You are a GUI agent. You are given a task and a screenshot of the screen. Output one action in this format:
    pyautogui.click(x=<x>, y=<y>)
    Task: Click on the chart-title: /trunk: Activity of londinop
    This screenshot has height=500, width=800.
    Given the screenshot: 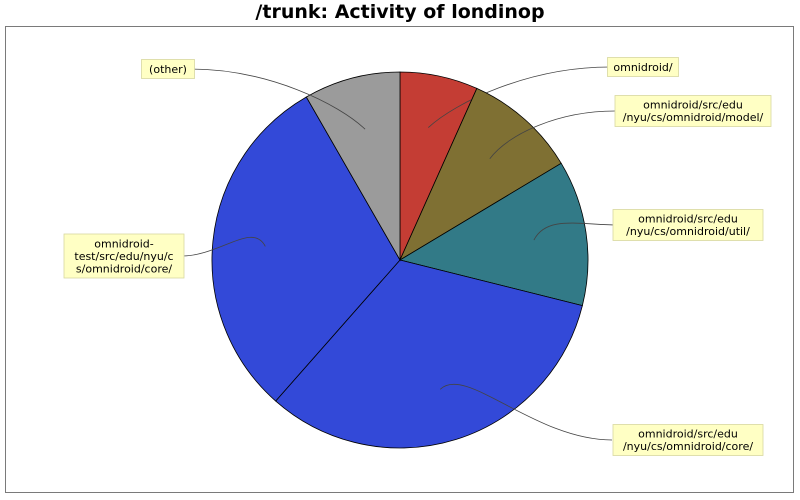 What is the action you would take?
    pyautogui.click(x=400, y=12)
    